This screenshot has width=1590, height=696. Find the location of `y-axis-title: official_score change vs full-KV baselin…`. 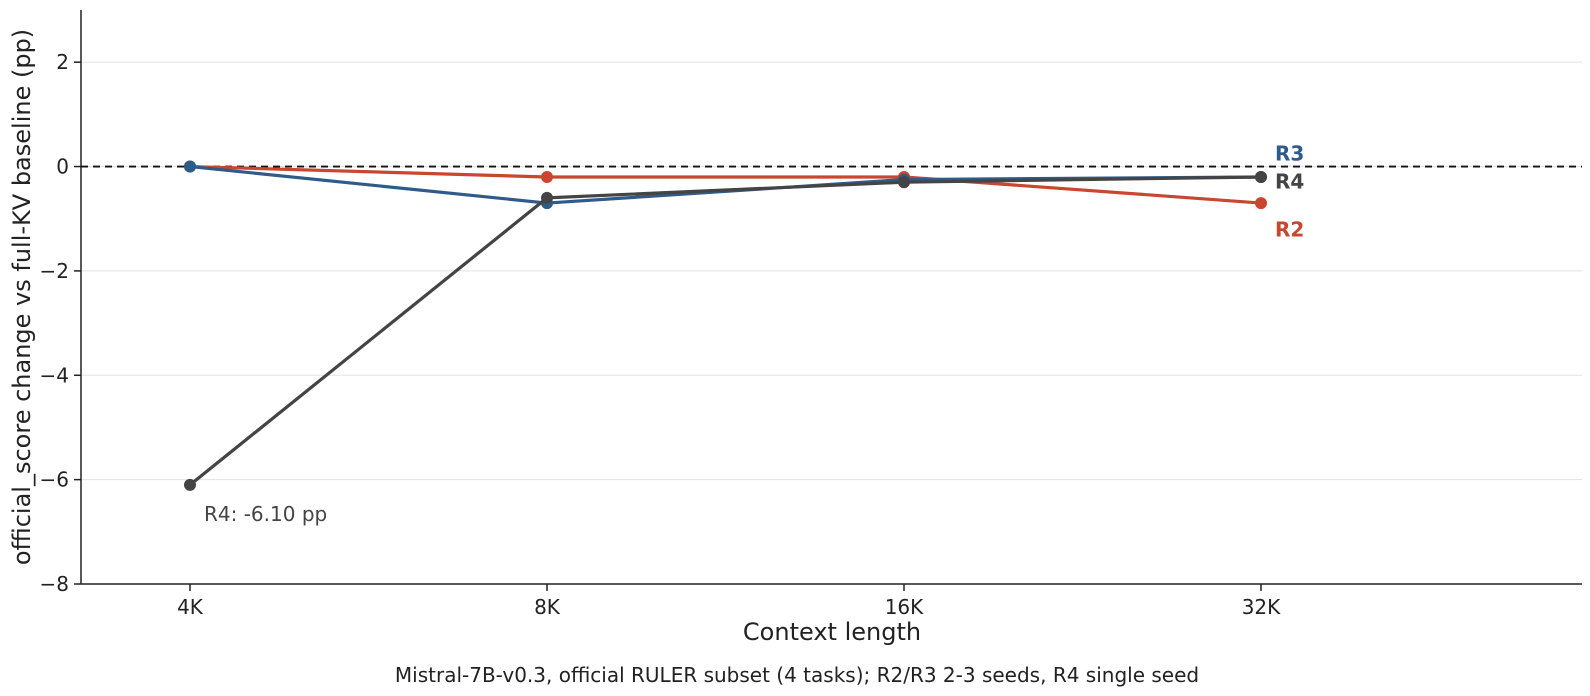

y-axis-title: official_score change vs full-KV baselin… is located at coordinates (22, 297).